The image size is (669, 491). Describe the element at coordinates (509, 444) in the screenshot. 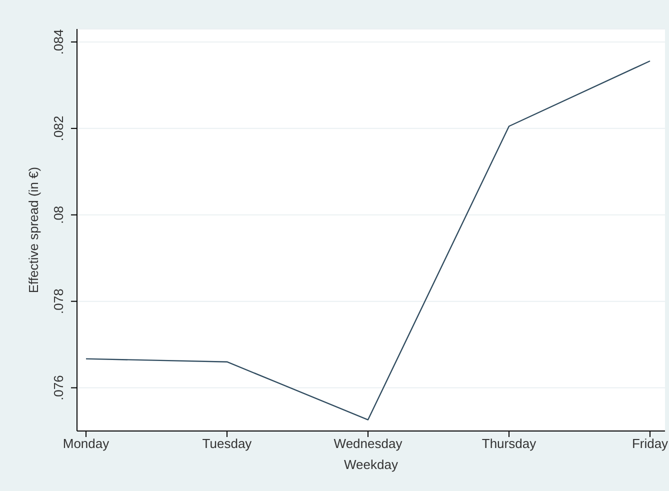

I see `x-tick-label: Thursday` at that location.